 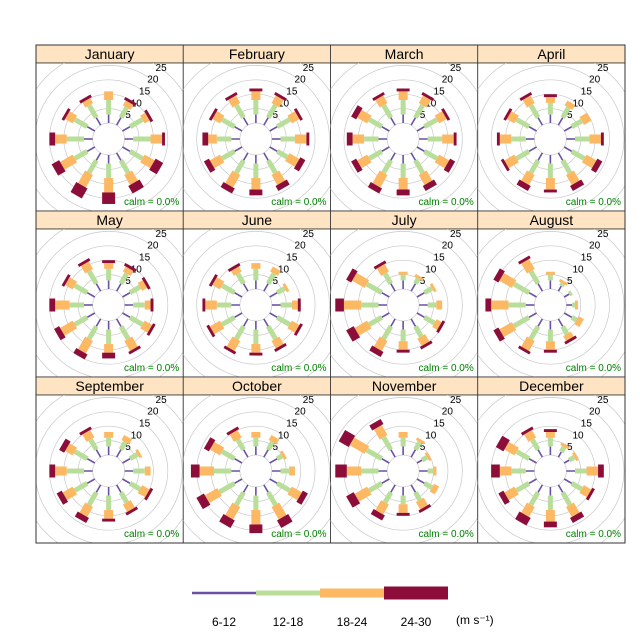 I want to click on legend-label-6-12: 6-12, so click(x=224, y=622).